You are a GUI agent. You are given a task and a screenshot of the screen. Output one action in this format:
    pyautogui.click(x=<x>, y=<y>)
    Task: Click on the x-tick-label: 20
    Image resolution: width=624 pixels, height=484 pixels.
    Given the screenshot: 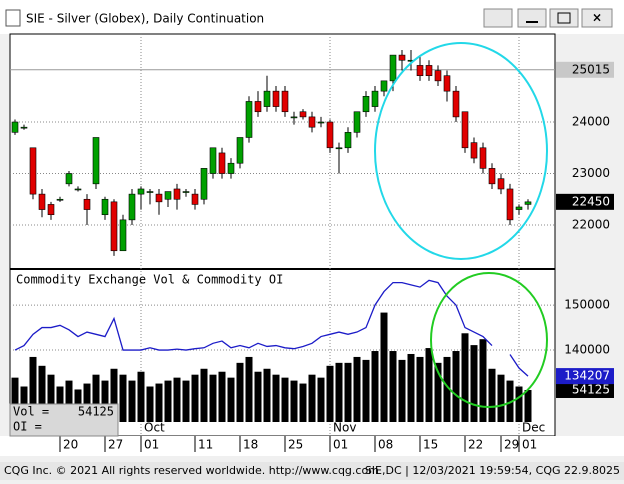 What is the action you would take?
    pyautogui.click(x=70, y=445)
    